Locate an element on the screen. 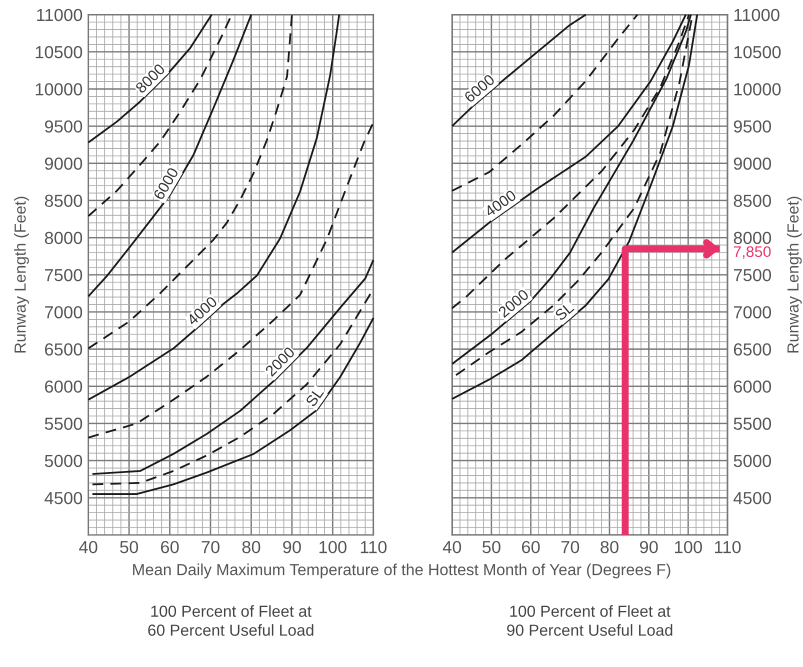 This screenshot has height=667, width=803. y2-tick-label: 8000 is located at coordinates (753, 238).